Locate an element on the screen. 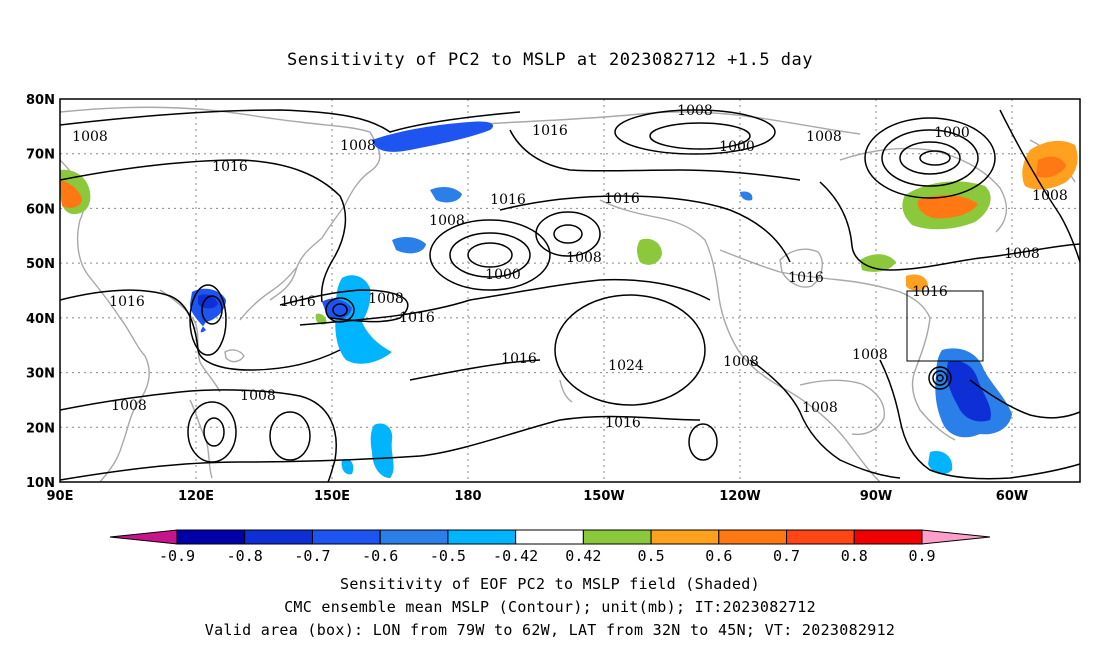 The image size is (1100, 650). lat-tick-label: 30N is located at coordinates (40, 374).